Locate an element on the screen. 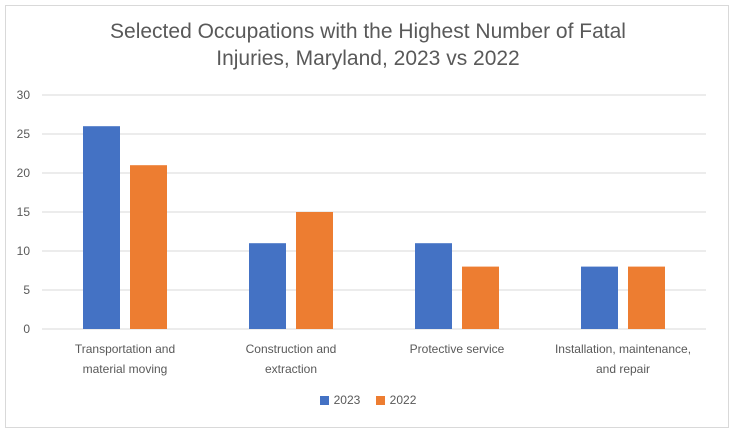 This screenshot has height=434, width=736. legend-swatch-2023 is located at coordinates (324, 400).